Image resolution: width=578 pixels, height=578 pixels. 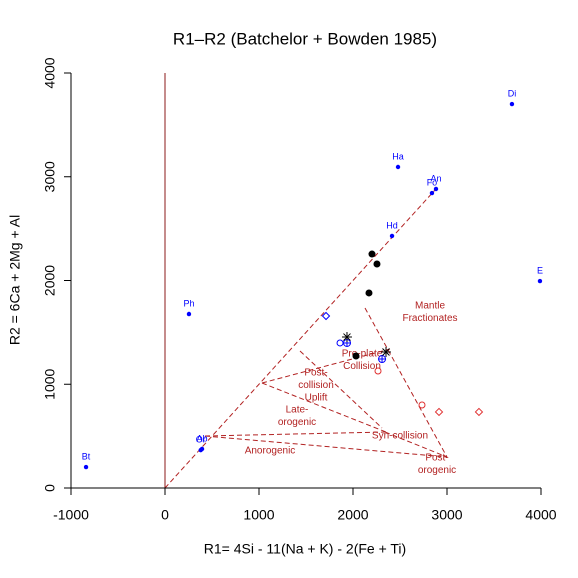 I want to click on y-tick-label: 0, so click(x=50, y=488).